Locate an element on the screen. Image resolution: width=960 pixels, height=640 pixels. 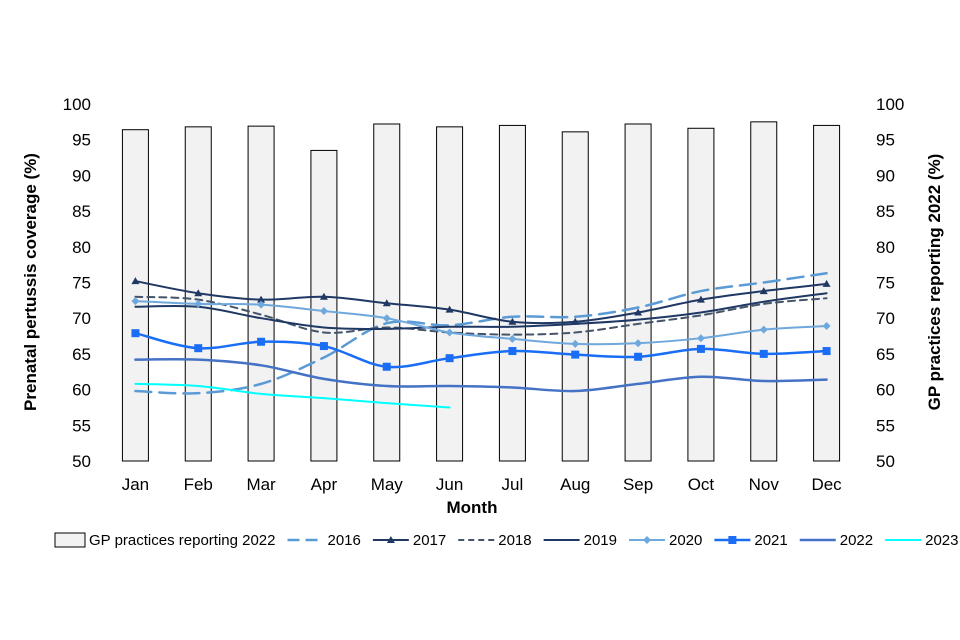
point-2020-oct is located at coordinates (700, 338).